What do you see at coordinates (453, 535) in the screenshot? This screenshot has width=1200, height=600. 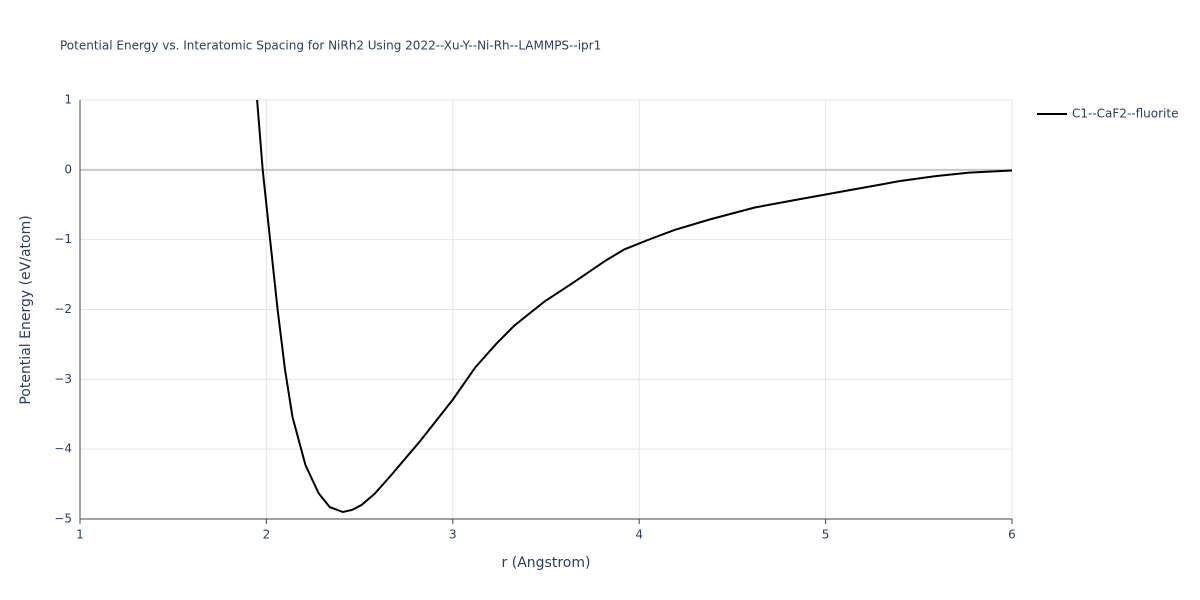 I see `x-tick-label: 3` at bounding box center [453, 535].